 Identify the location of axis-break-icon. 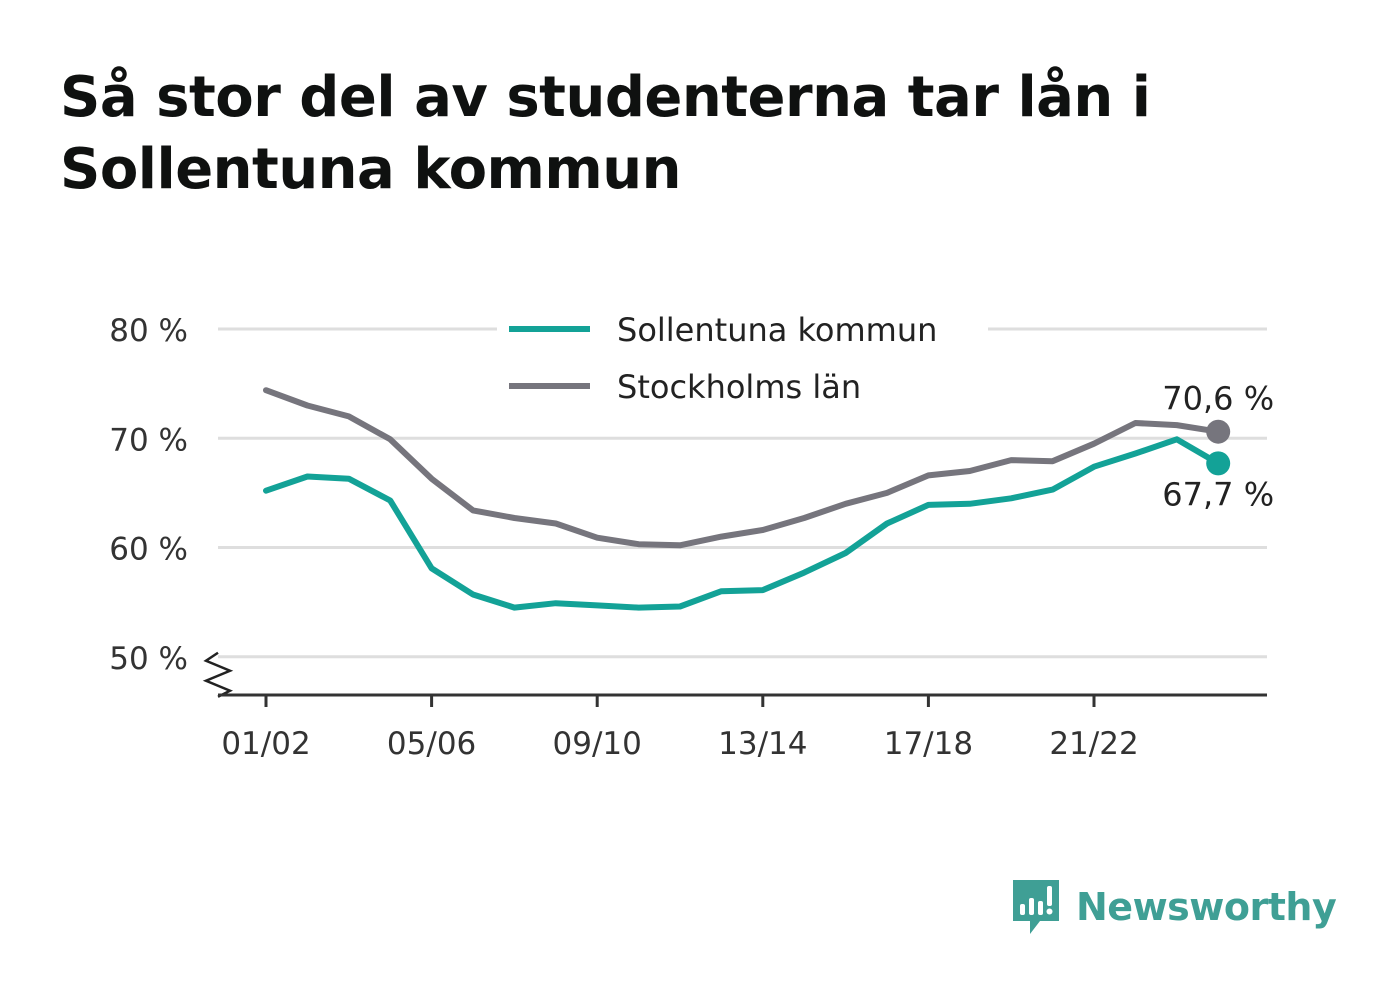
(218, 674).